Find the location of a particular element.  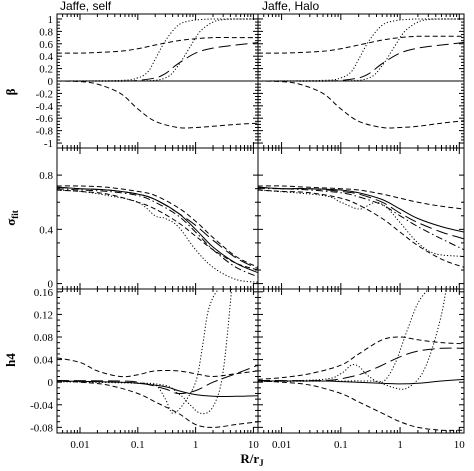

panel-series-r0-c1 is located at coordinates (361, 73).